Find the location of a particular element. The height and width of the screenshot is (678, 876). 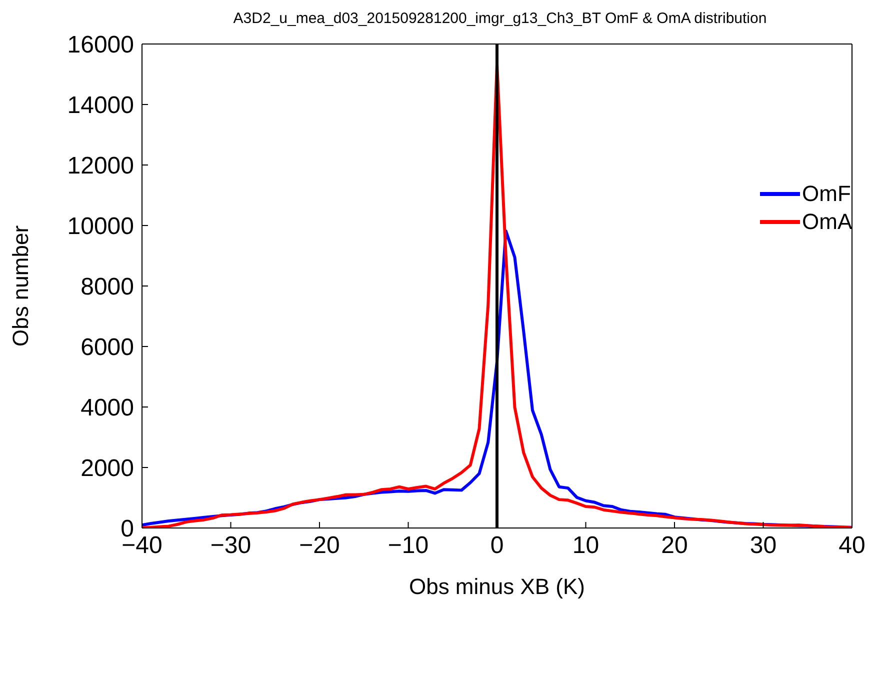

legend-label: OmF is located at coordinates (826, 194).